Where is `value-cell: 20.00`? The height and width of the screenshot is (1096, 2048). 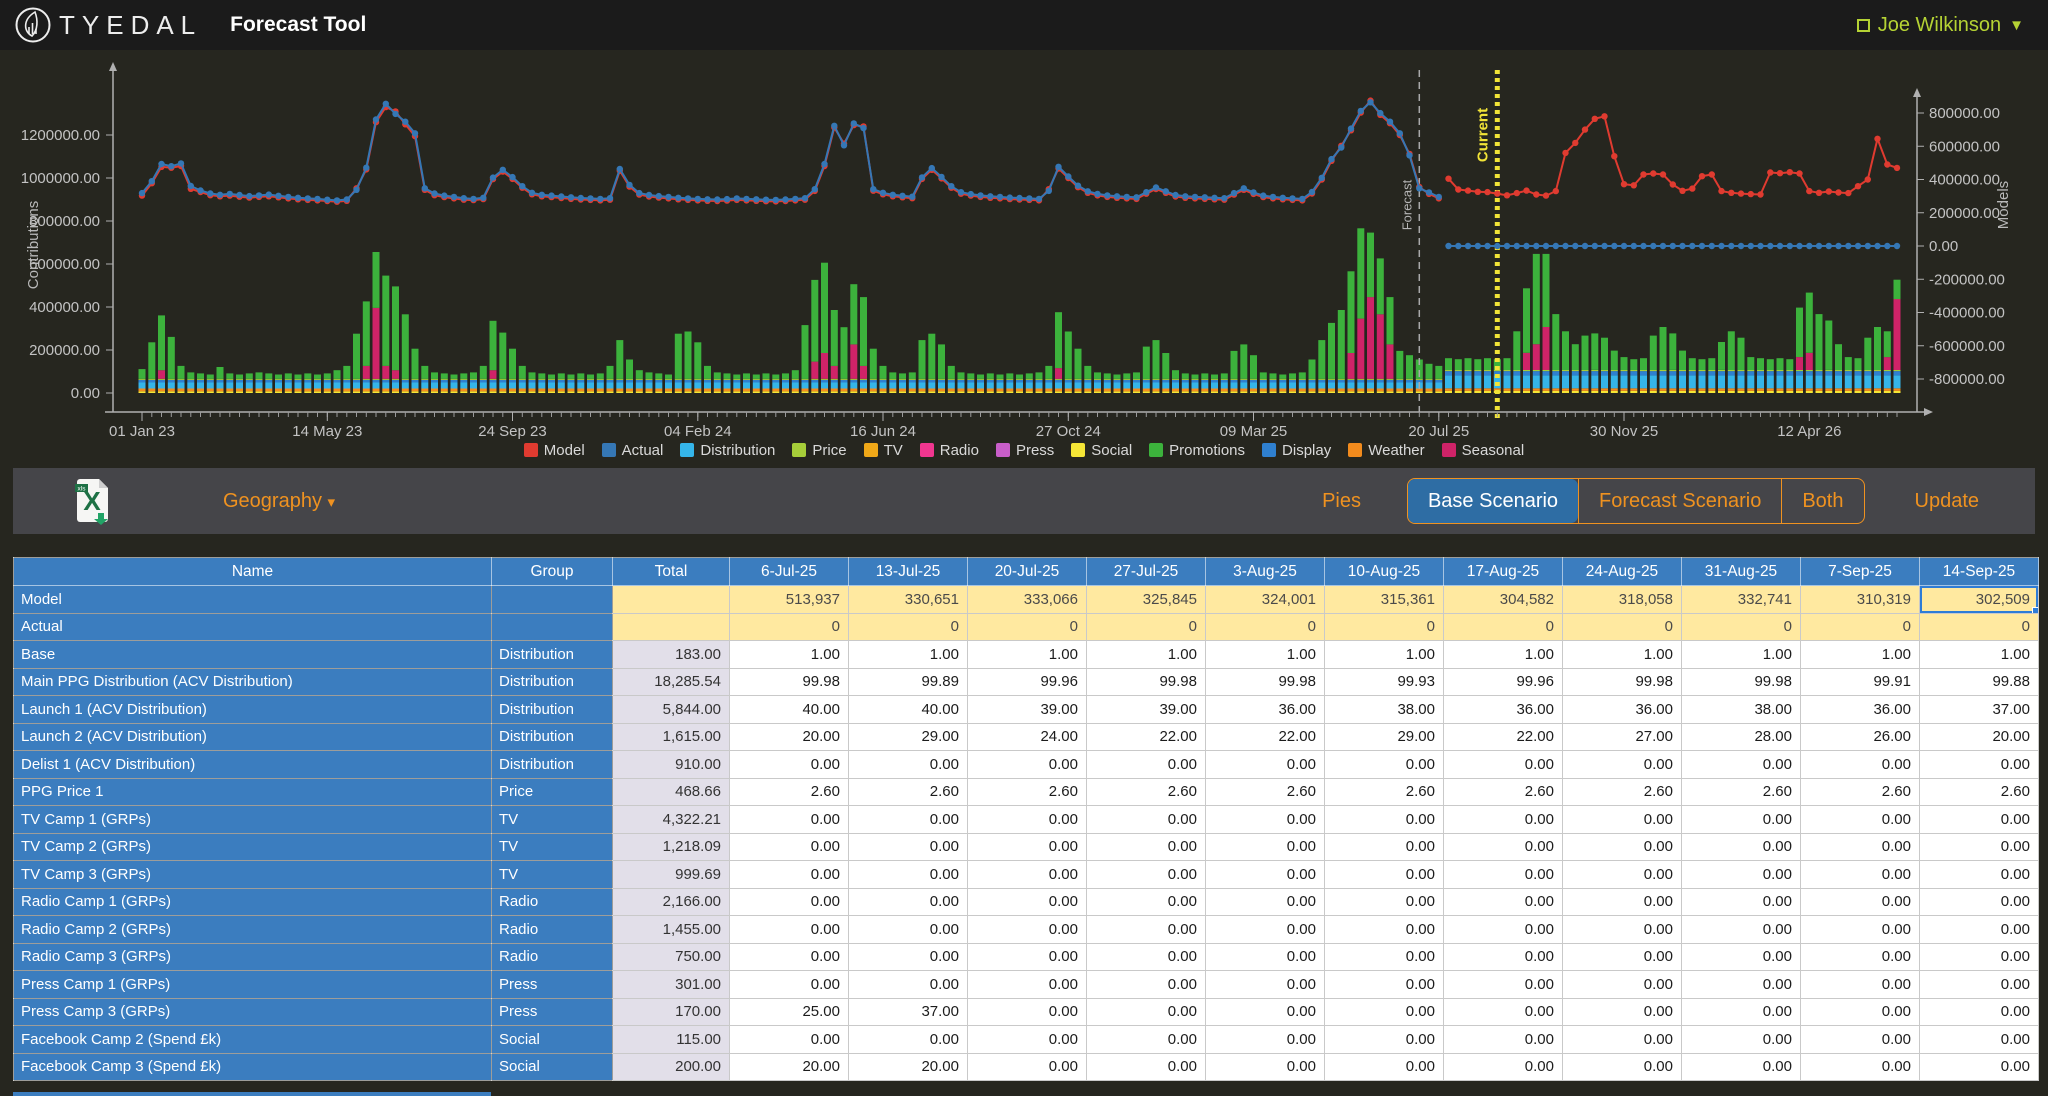
value-cell: 20.00 is located at coordinates (789, 1066).